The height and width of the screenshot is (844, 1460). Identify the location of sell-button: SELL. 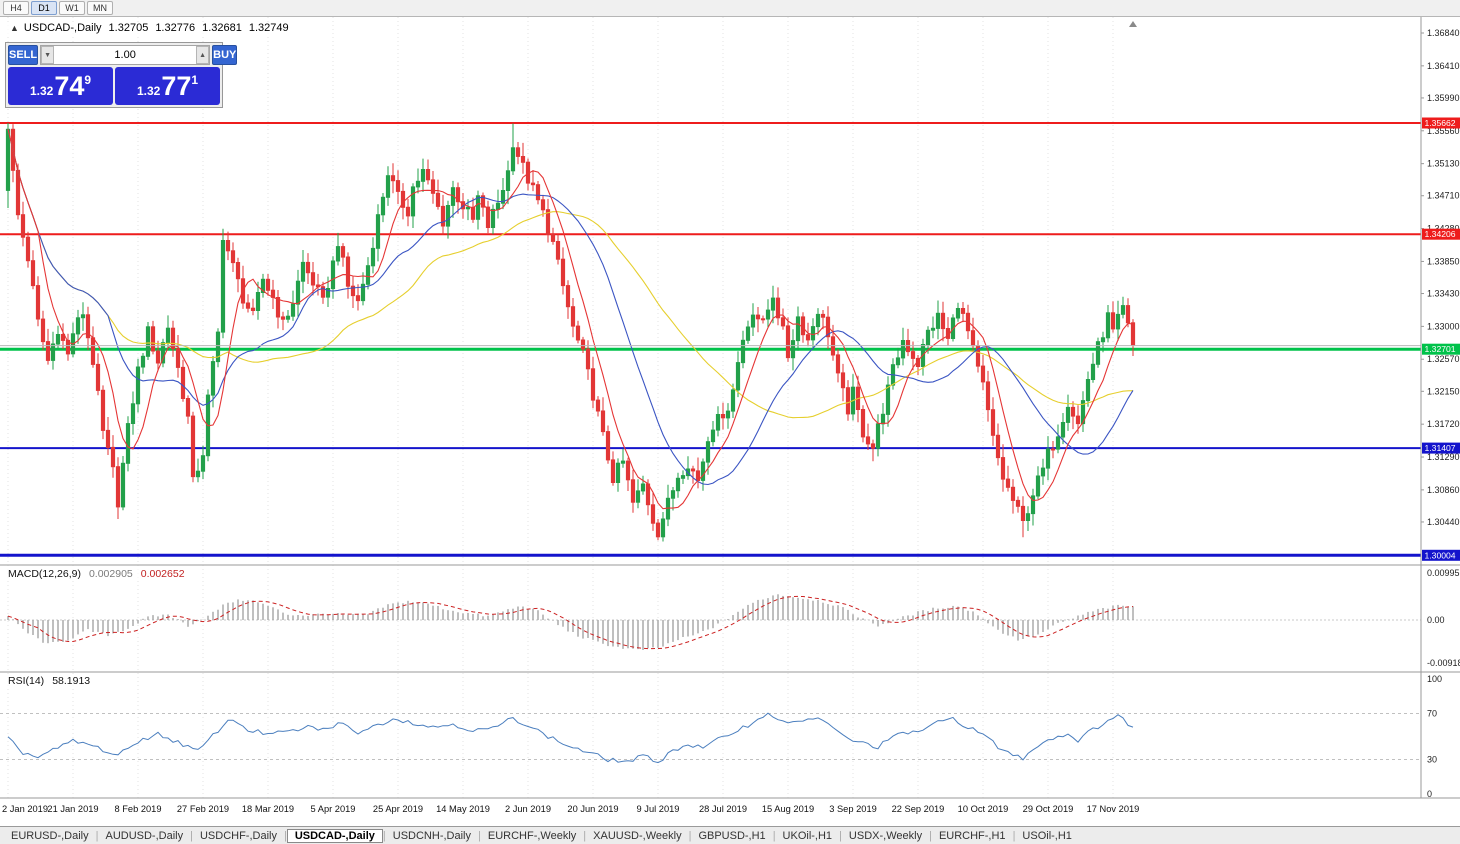
(23, 55).